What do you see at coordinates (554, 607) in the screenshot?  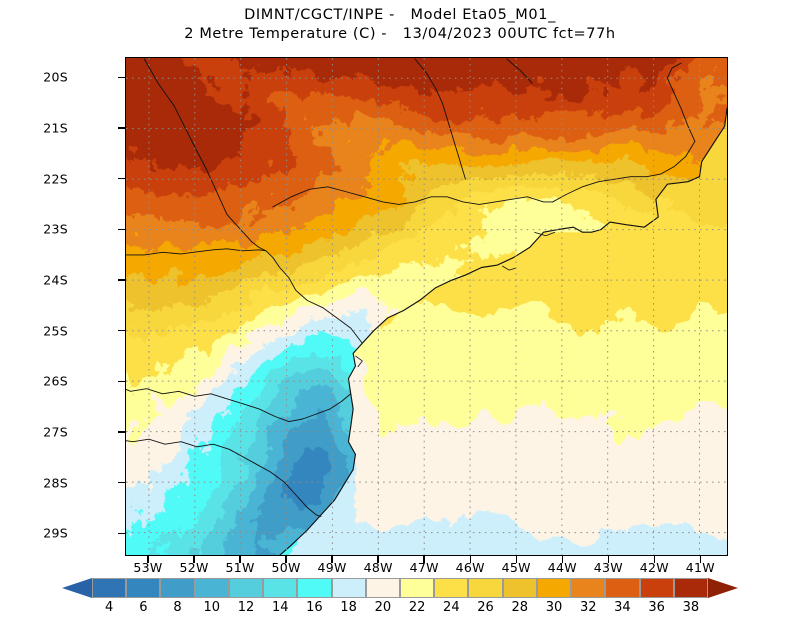 I see `colorbar-label-30: 30` at bounding box center [554, 607].